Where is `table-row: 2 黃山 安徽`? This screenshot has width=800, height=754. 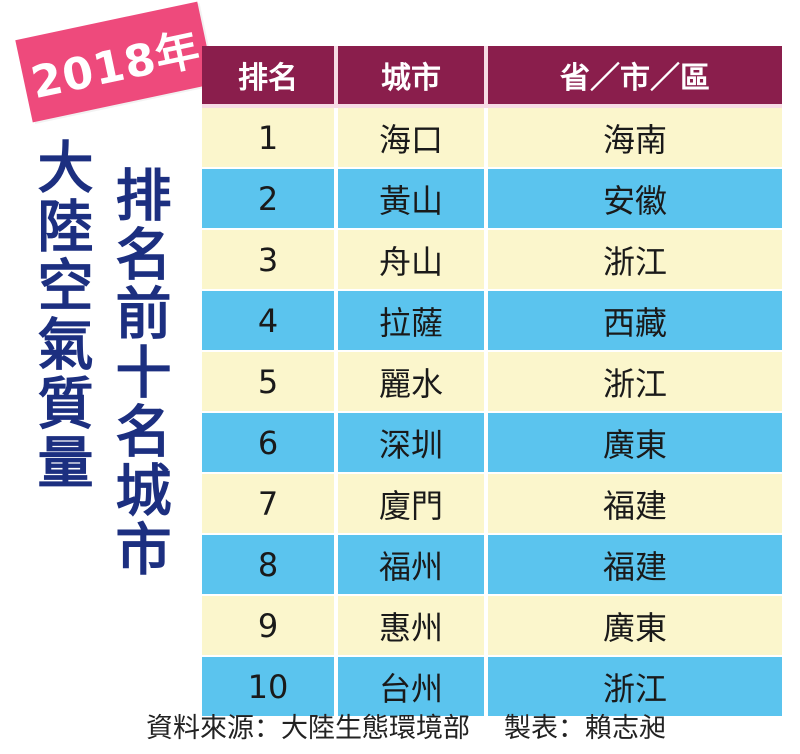 table-row: 2 黃山 安徽 is located at coordinates (492, 199).